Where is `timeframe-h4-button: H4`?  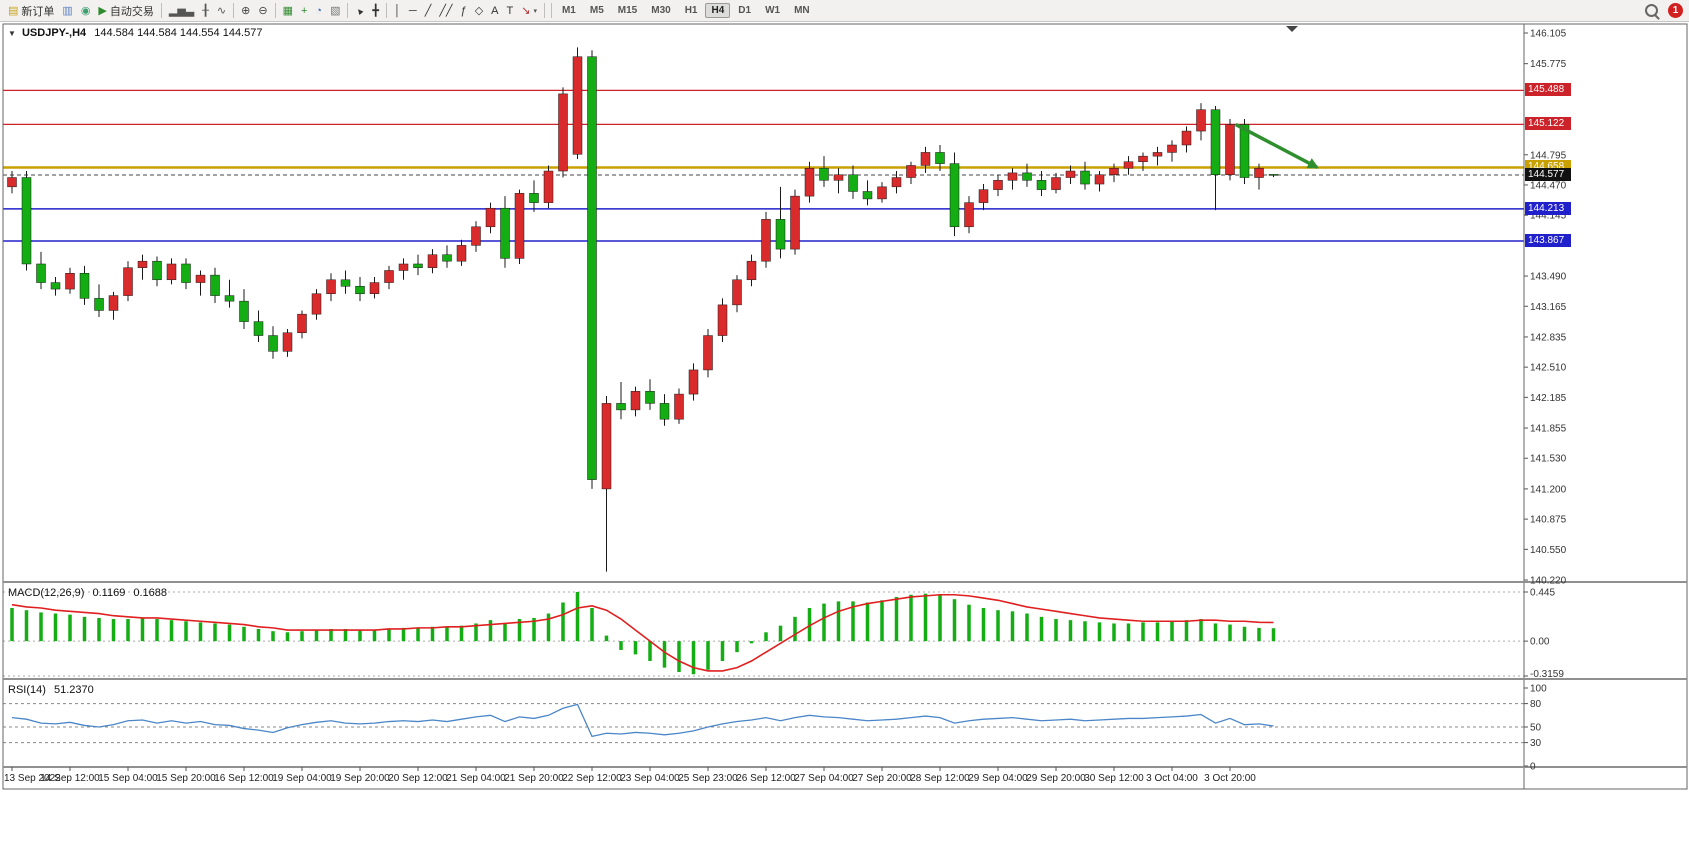 timeframe-h4-button: H4 is located at coordinates (718, 10).